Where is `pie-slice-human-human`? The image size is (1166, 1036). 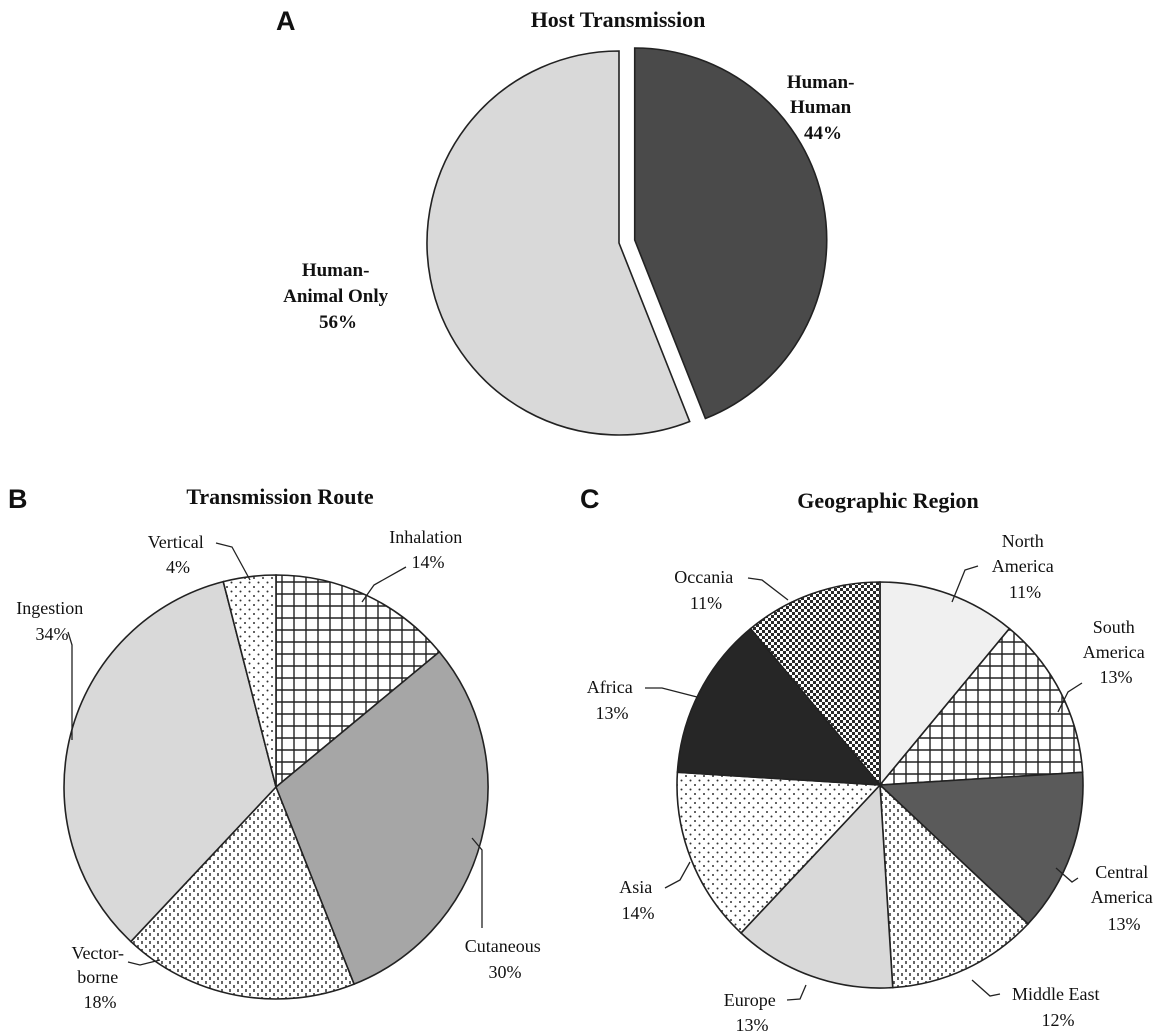 pie-slice-human-human is located at coordinates (730, 233).